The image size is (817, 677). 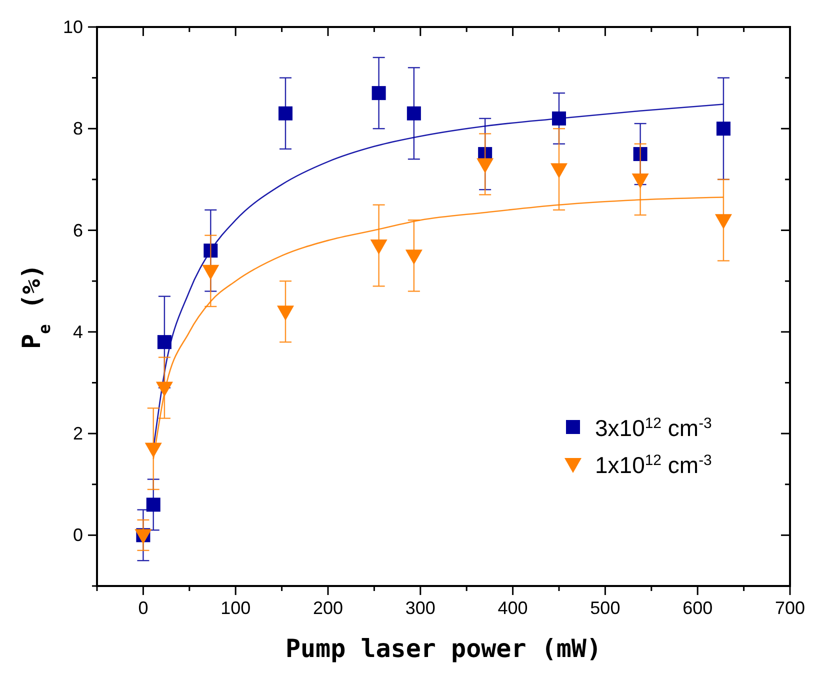 What do you see at coordinates (697, 608) in the screenshot?
I see `x-tick-label: 600` at bounding box center [697, 608].